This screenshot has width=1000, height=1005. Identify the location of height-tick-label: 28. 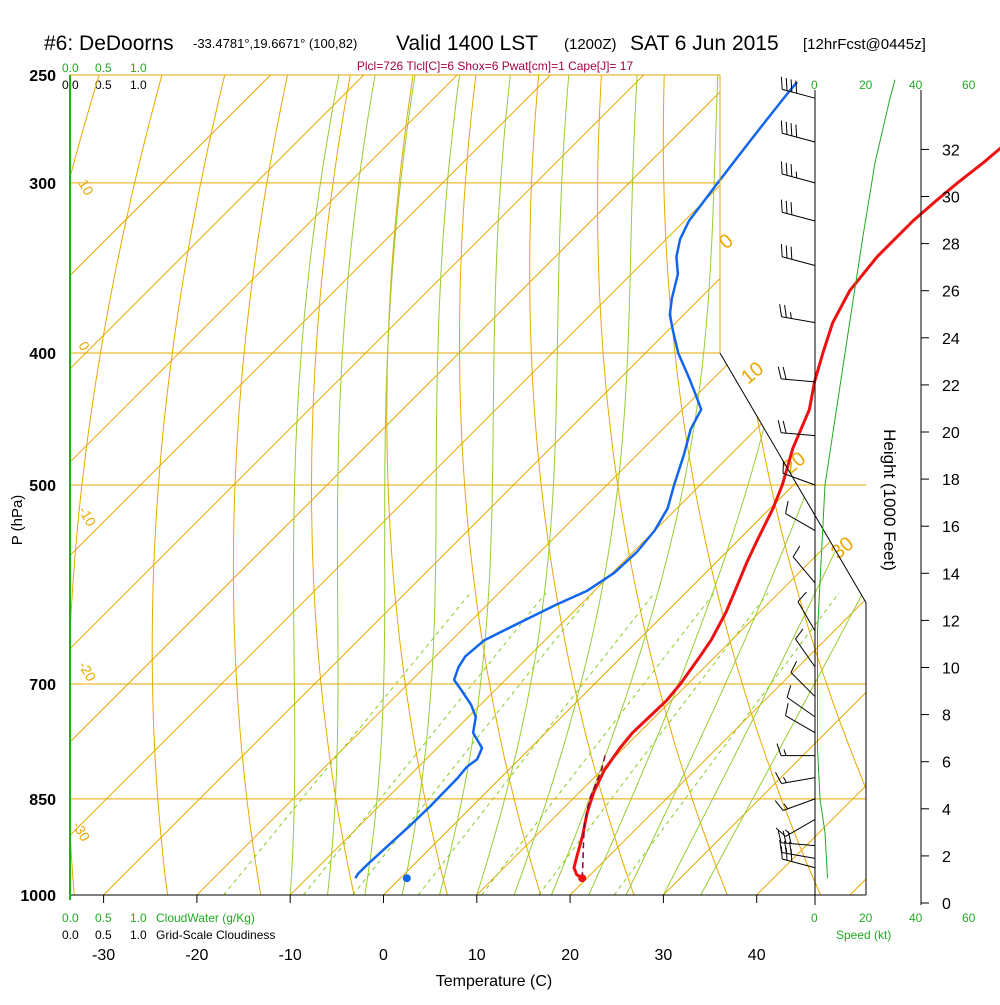
(951, 245).